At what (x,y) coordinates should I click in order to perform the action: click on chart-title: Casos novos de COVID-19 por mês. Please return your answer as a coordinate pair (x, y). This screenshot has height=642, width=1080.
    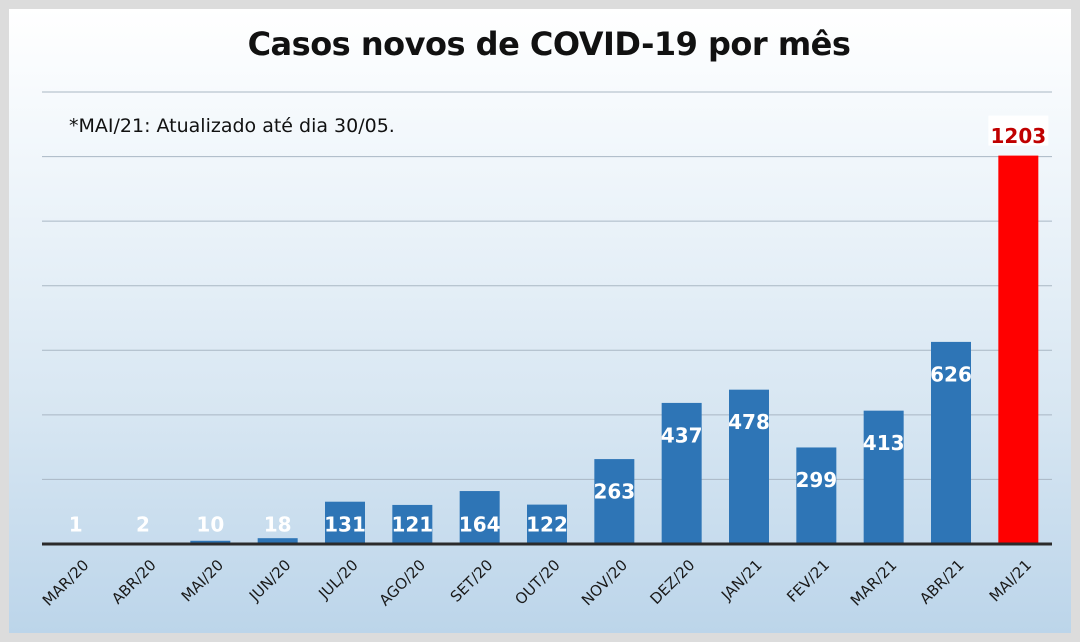
    Looking at the image, I should click on (549, 44).